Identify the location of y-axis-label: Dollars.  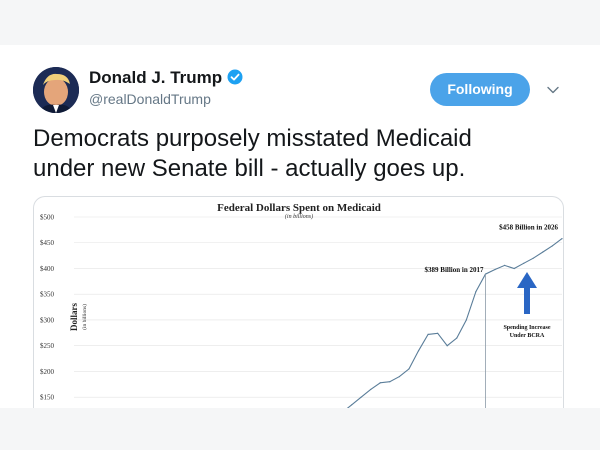
(74, 317).